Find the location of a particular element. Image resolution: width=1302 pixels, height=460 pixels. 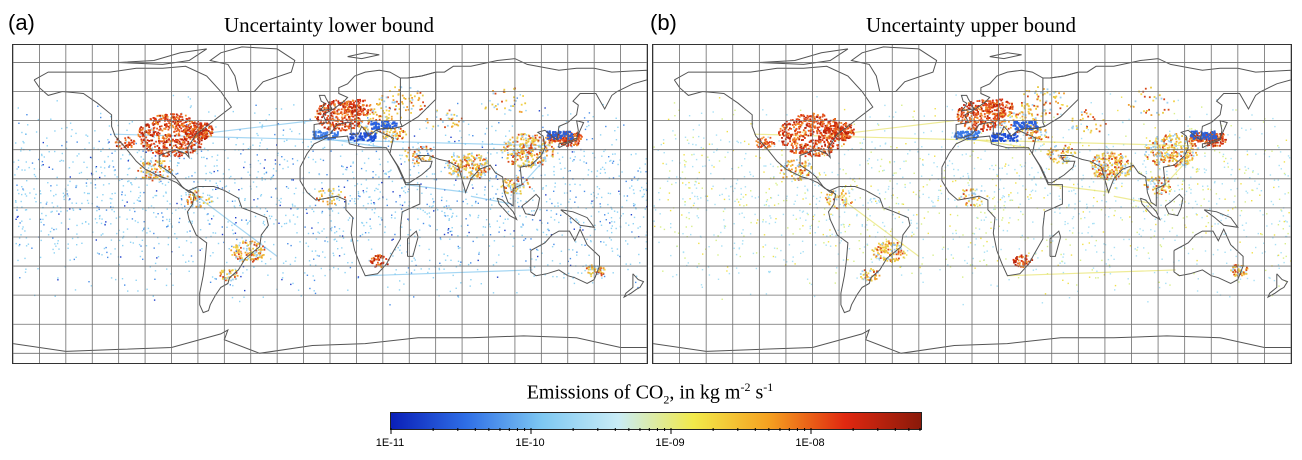

colorbar-tick-label-3: 1E-09 is located at coordinates (670, 443).